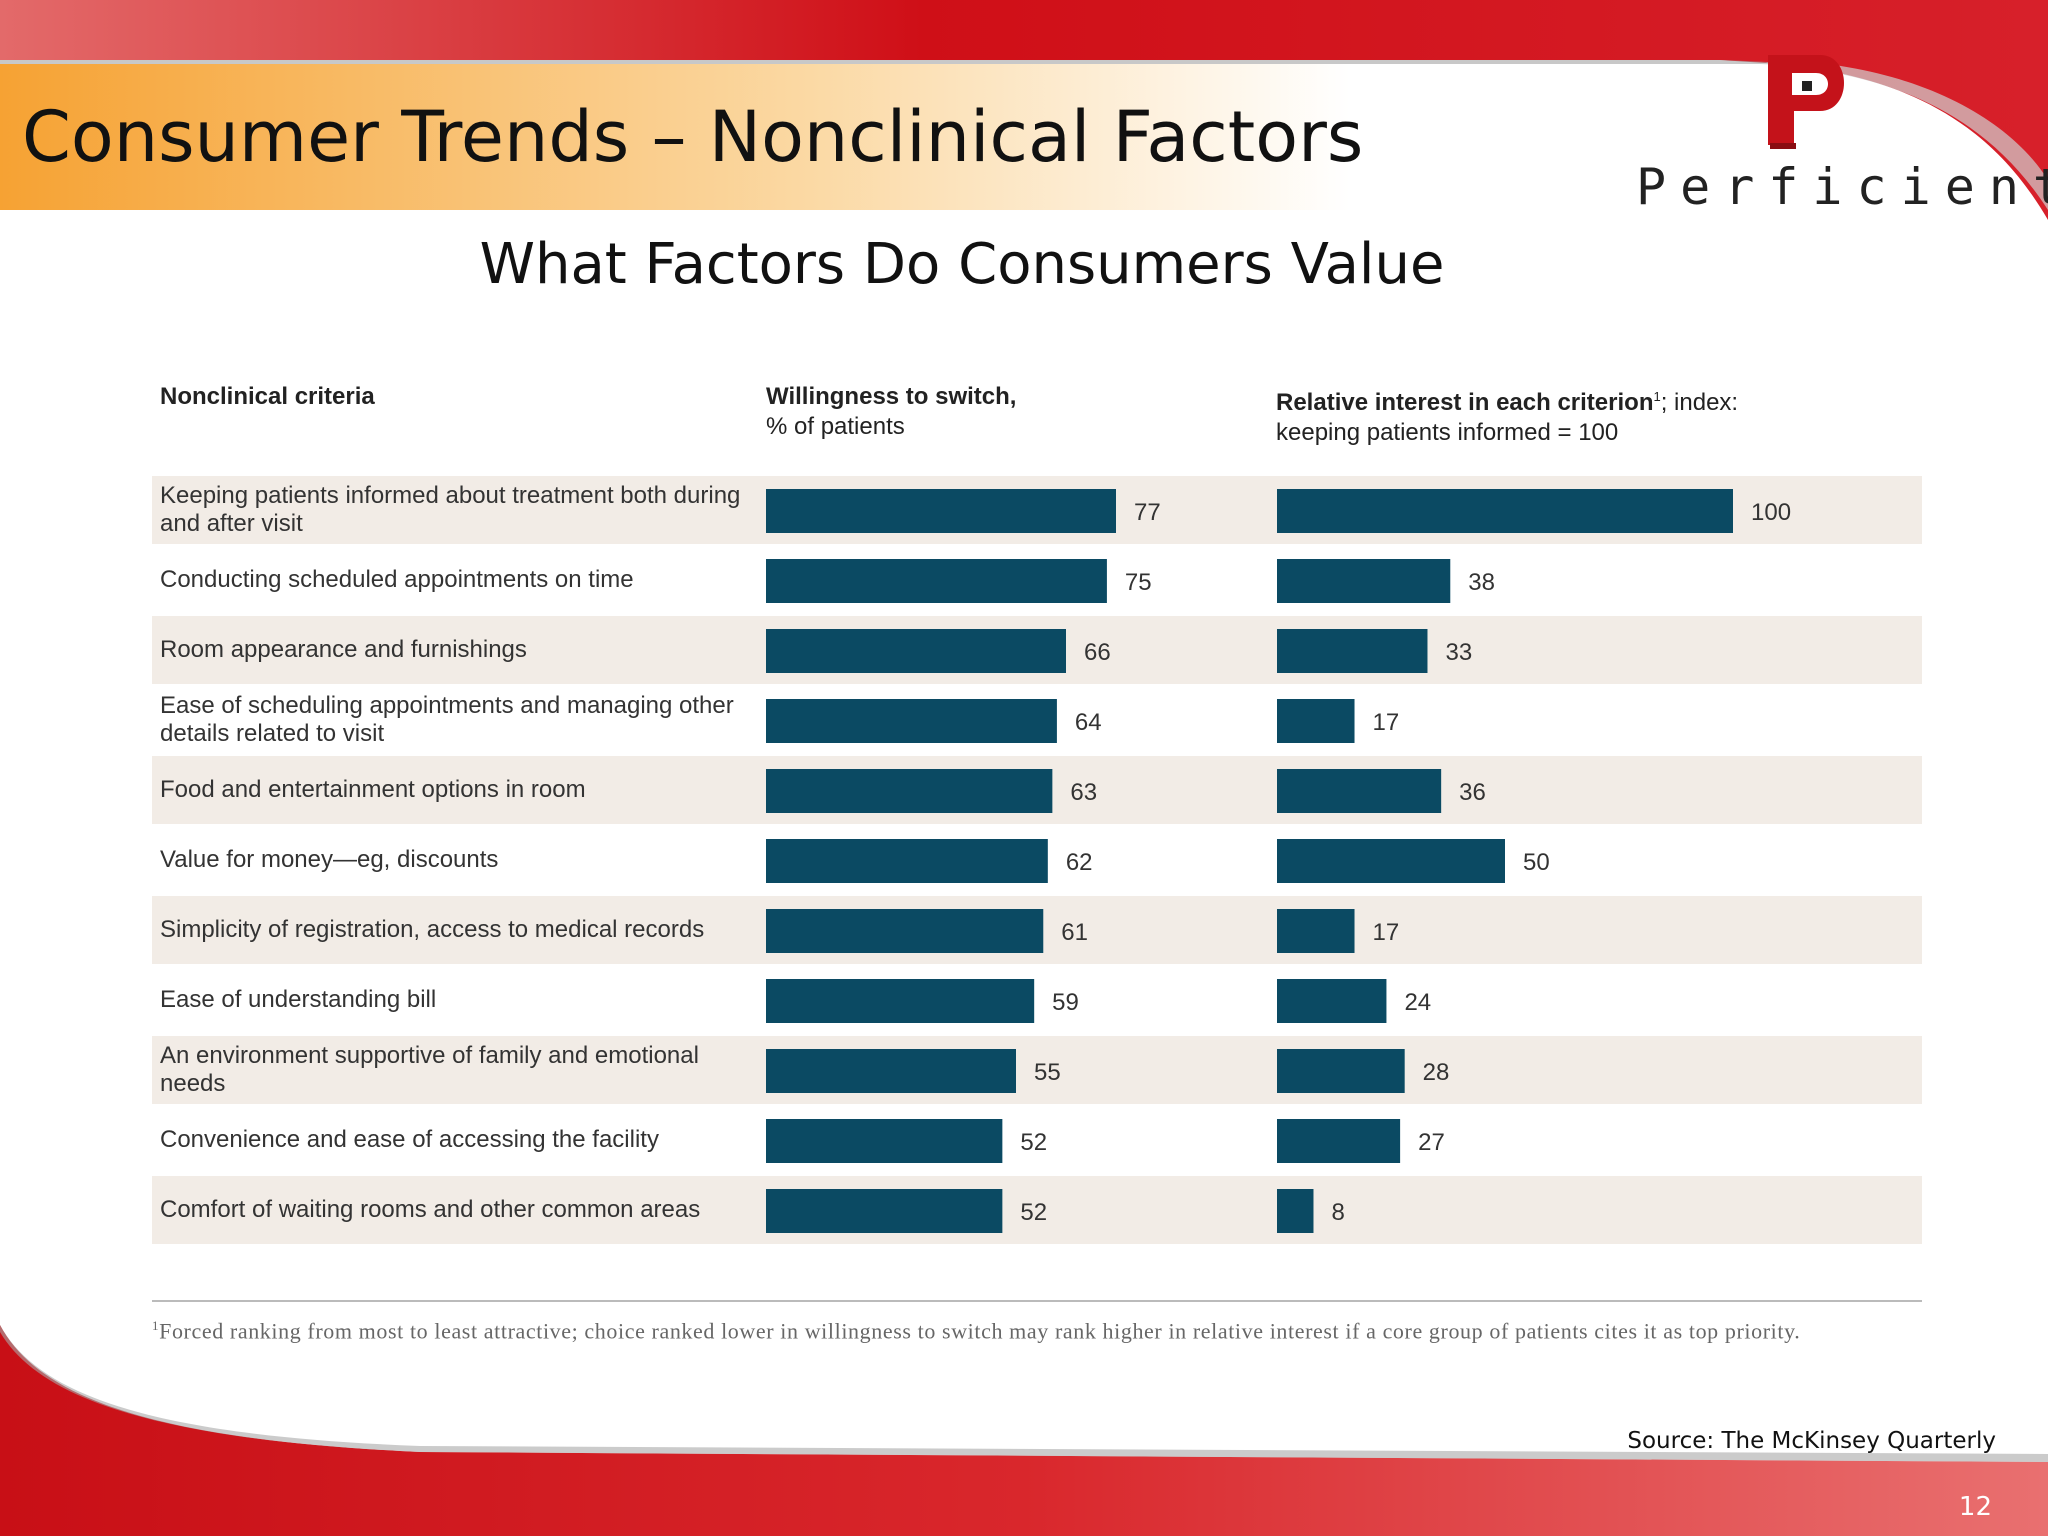  What do you see at coordinates (1097, 652) in the screenshot?
I see `data-label-willingness: 66` at bounding box center [1097, 652].